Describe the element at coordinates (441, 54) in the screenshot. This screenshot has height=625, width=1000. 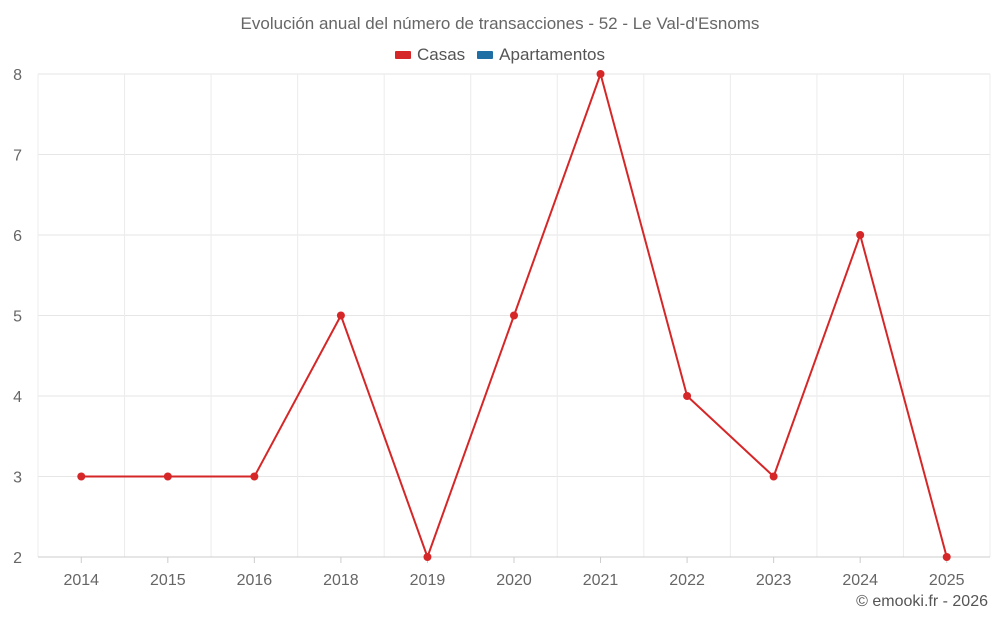
I see `legend-label-casas: Casas` at that location.